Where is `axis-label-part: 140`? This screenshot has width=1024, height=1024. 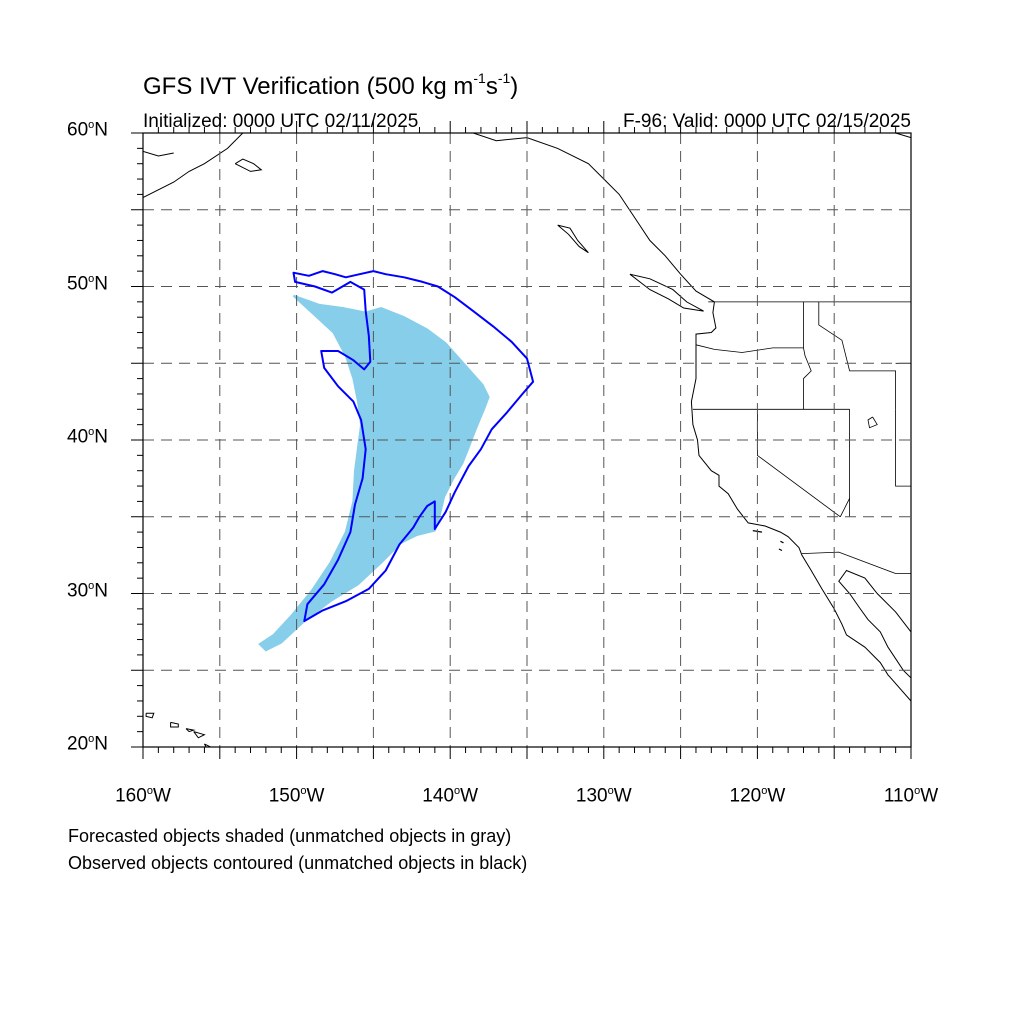
axis-label-part: 140 is located at coordinates (438, 796).